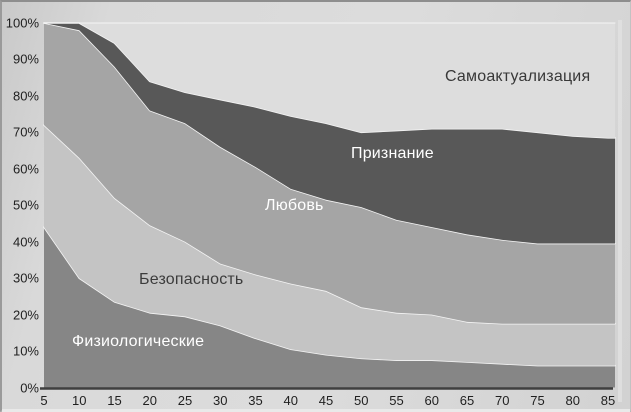 The image size is (631, 412). I want to click on y-tick-label: 10%, so click(25, 351).